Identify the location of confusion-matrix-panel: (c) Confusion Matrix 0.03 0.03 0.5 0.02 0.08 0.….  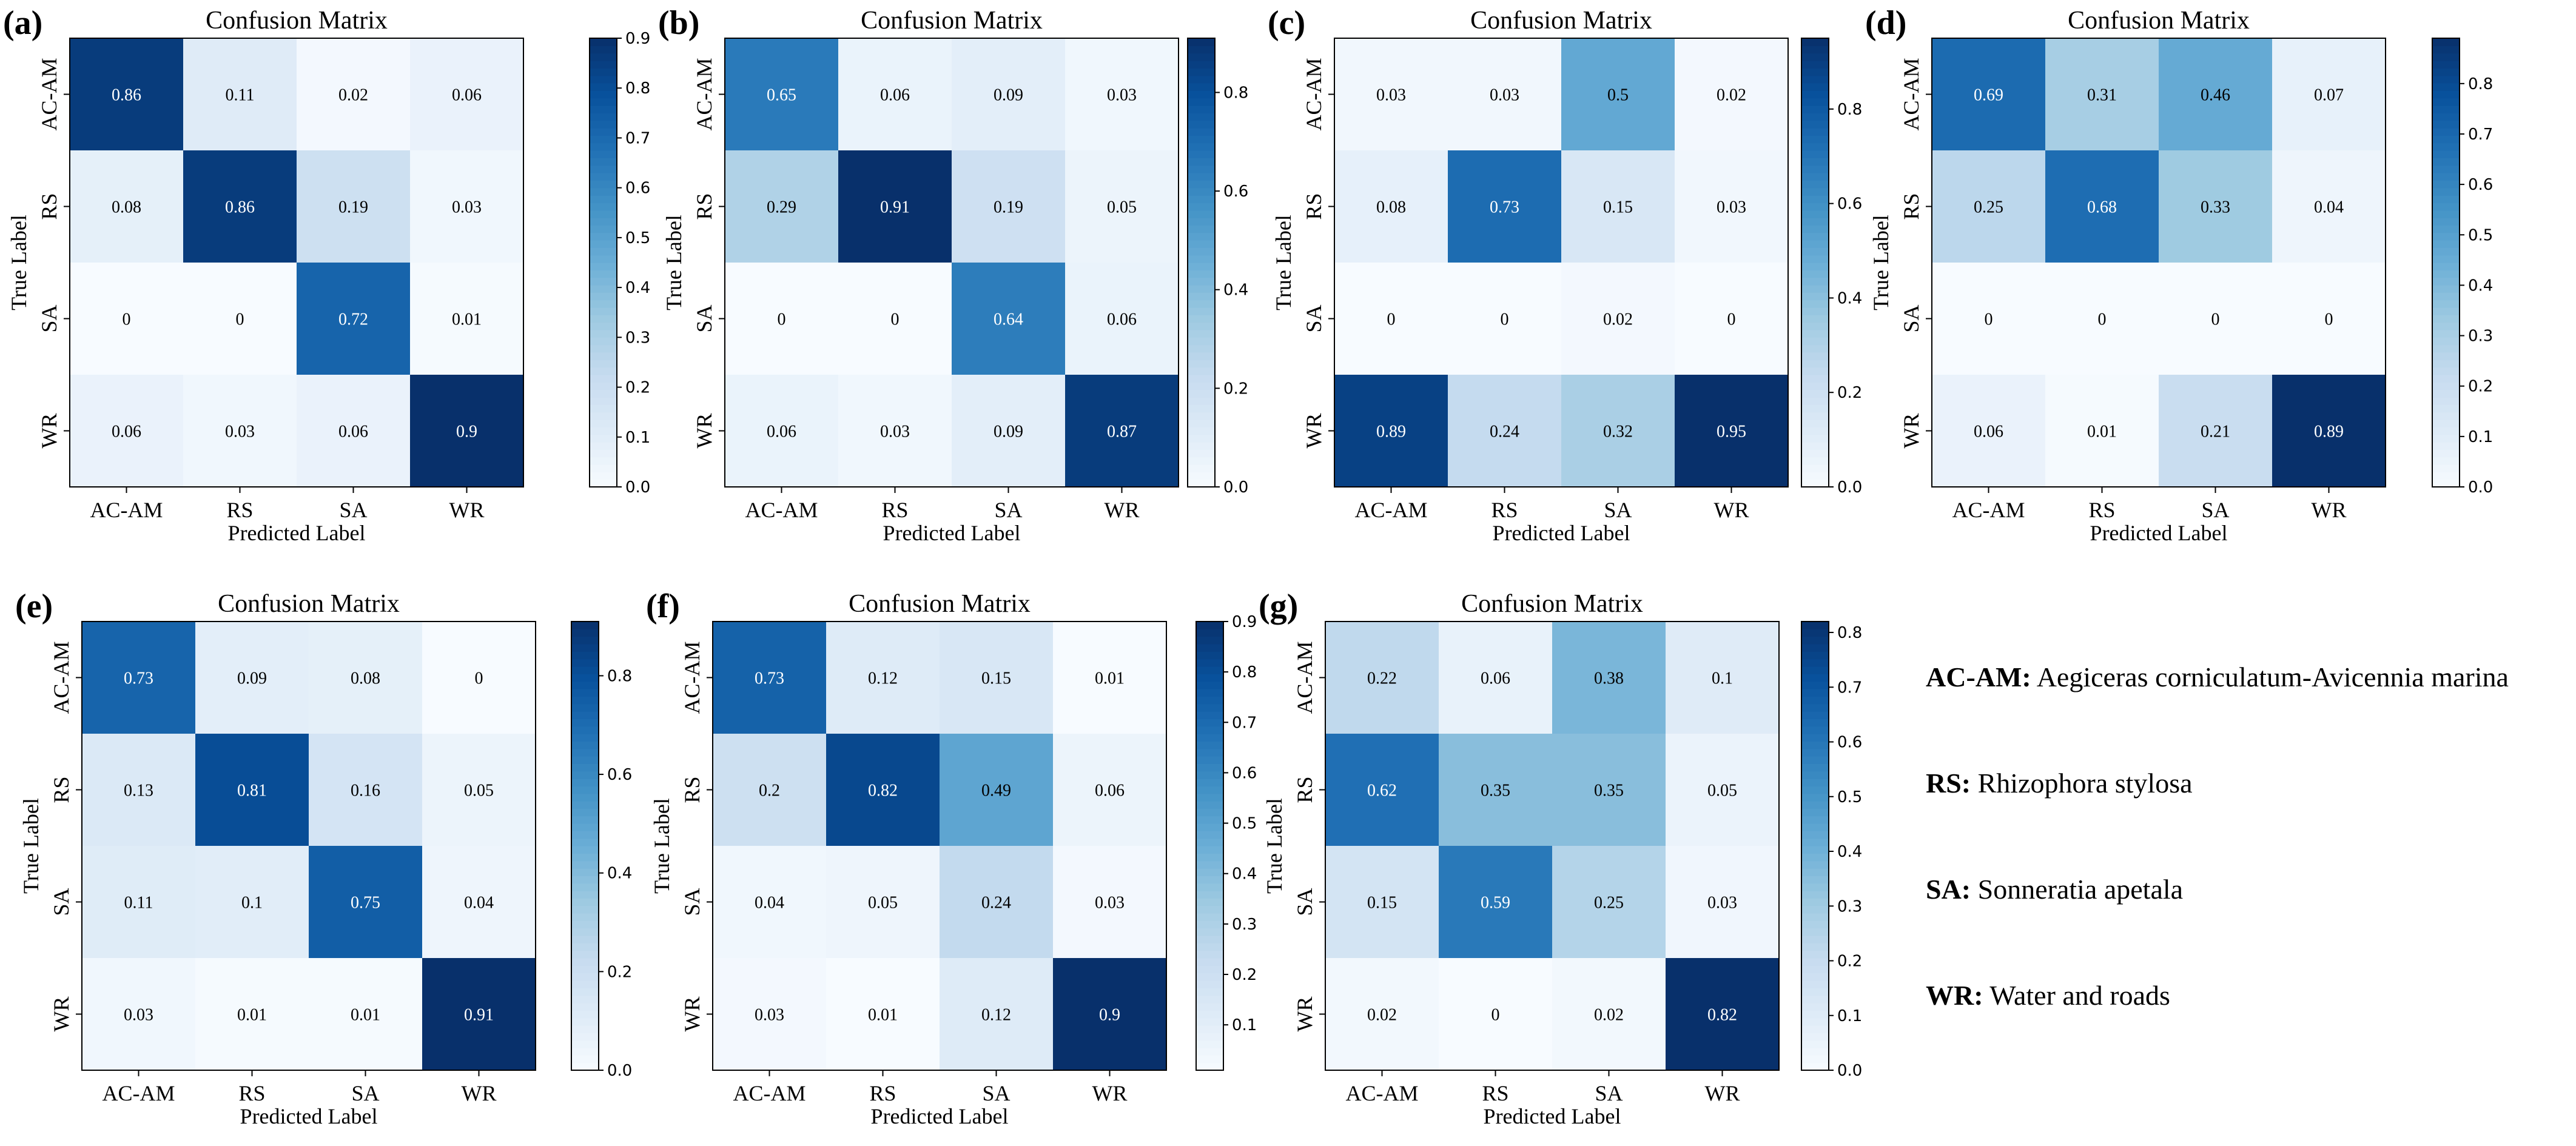
(1565, 274).